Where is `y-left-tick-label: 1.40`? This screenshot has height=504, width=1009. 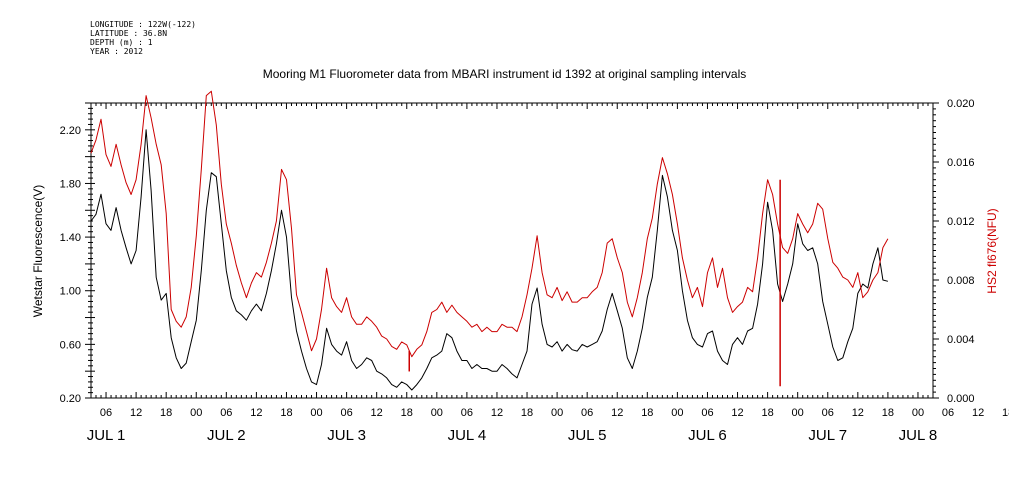 y-left-tick-label: 1.40 is located at coordinates (70, 238).